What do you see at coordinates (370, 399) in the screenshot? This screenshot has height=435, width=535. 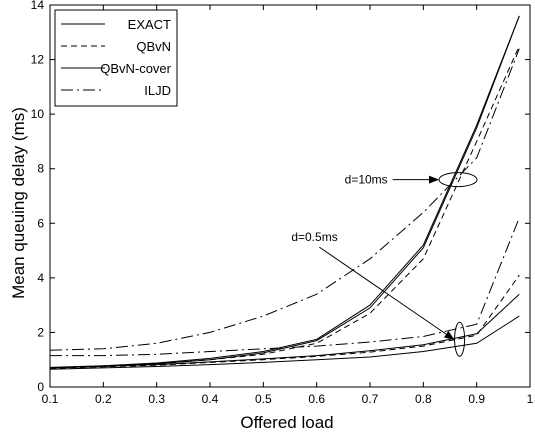 I see `x-tick-label: 0.7` at bounding box center [370, 399].